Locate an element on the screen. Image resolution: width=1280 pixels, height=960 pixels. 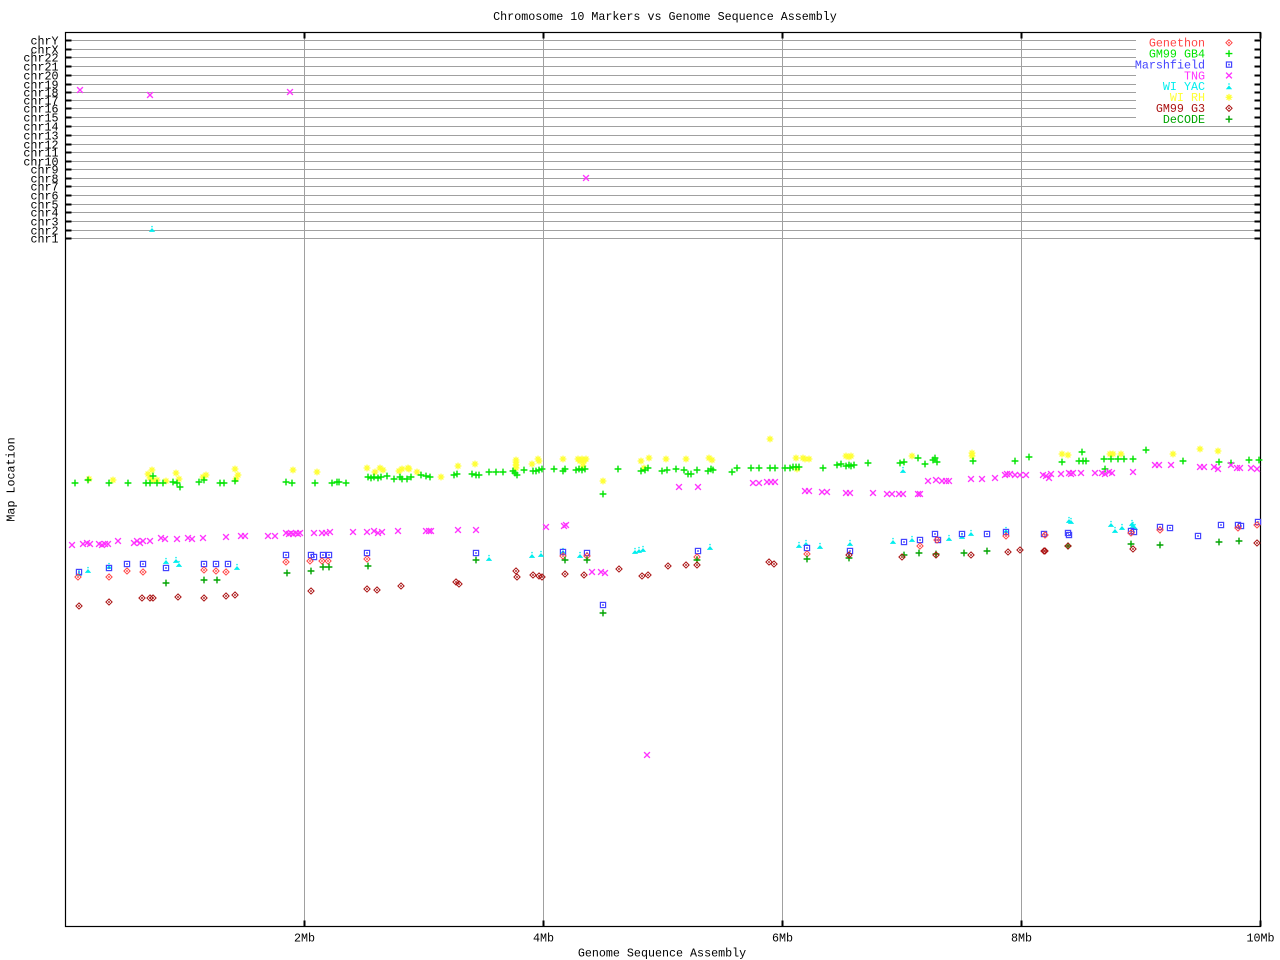
svg-text: WI RH is located at coordinates (1187, 98).